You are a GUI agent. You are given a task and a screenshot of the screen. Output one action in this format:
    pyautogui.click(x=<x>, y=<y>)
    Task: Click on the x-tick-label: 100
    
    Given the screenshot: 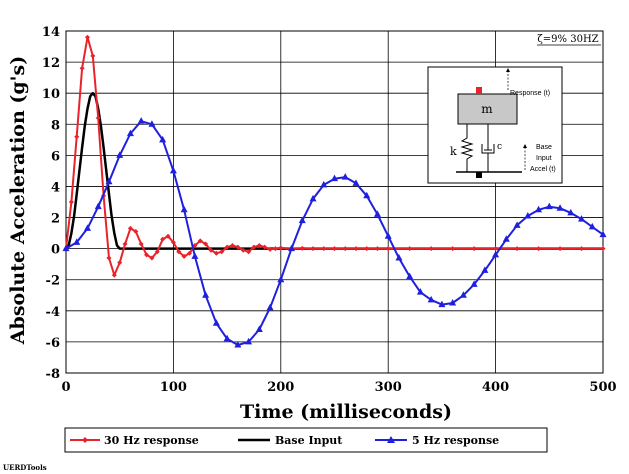 What is the action you would take?
    pyautogui.click(x=173, y=387)
    